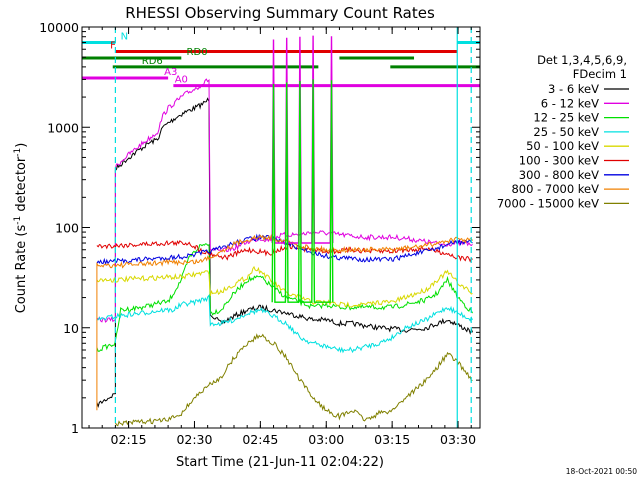  I want to click on x-tick-label-02-30: 02:30, so click(194, 439).